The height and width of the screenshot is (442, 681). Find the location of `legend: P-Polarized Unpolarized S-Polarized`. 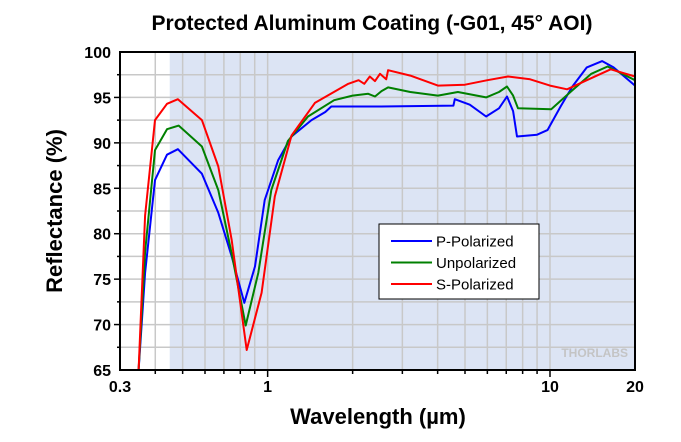

legend: P-Polarized Unpolarized S-Polarized is located at coordinates (459, 261).